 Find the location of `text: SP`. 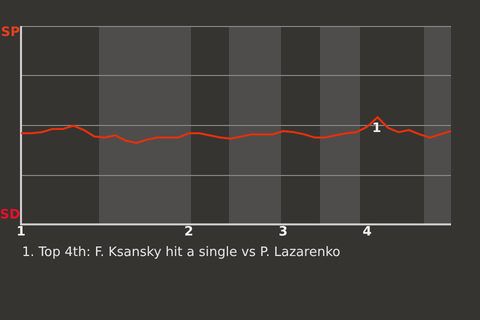

text: SP is located at coordinates (10, 32).